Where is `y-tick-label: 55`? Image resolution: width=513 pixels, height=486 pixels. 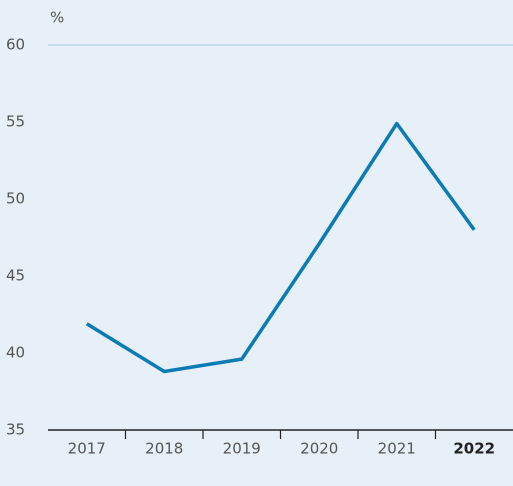
y-tick-label: 55 is located at coordinates (15, 122).